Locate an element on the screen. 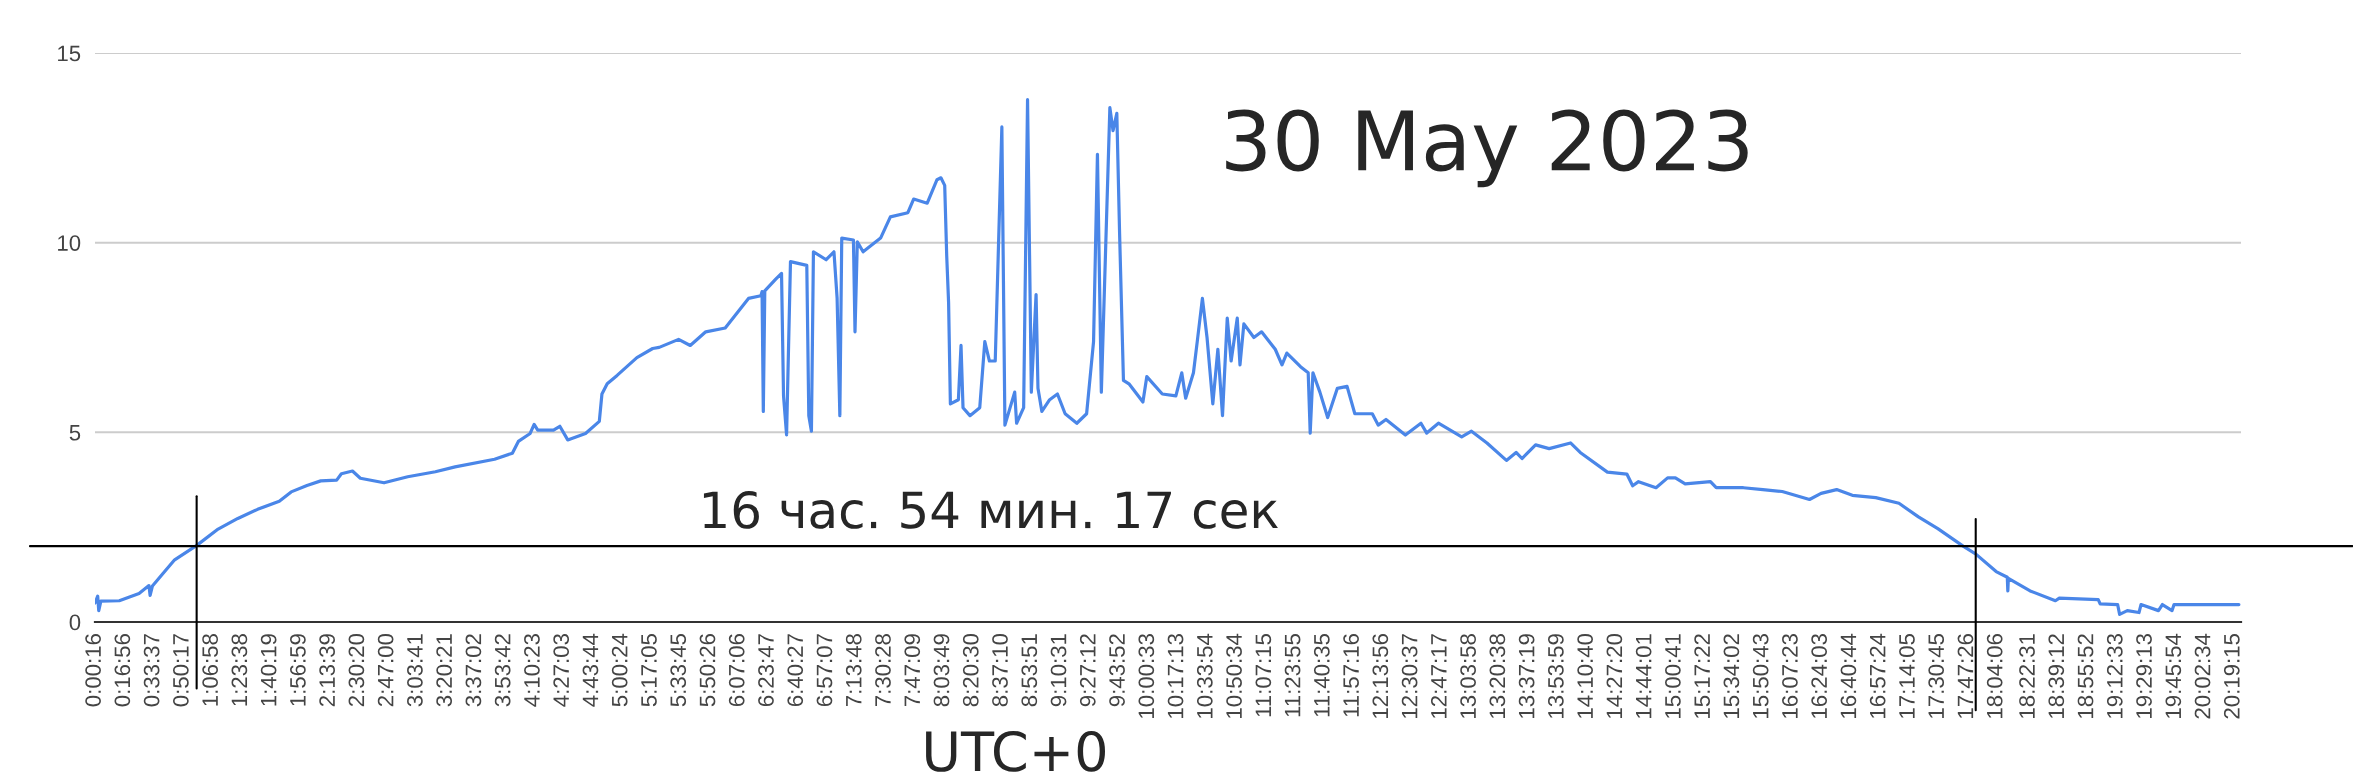 The image size is (2353, 774). x-tick-label: 18:55:52 is located at coordinates (2085, 676).